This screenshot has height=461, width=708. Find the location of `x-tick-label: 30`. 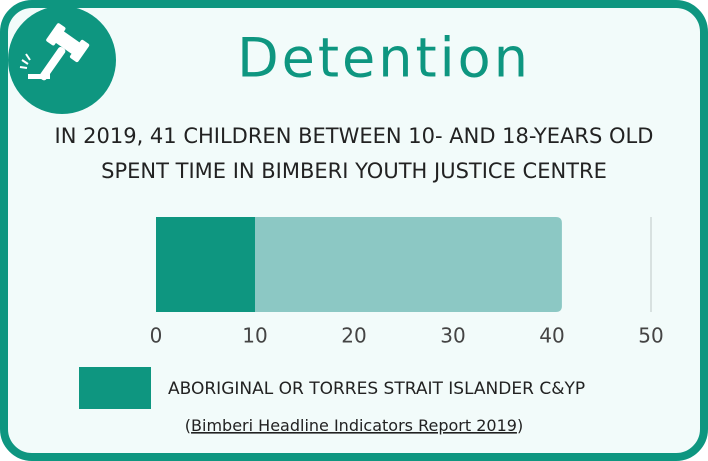

x-tick-label: 30 is located at coordinates (452, 336).